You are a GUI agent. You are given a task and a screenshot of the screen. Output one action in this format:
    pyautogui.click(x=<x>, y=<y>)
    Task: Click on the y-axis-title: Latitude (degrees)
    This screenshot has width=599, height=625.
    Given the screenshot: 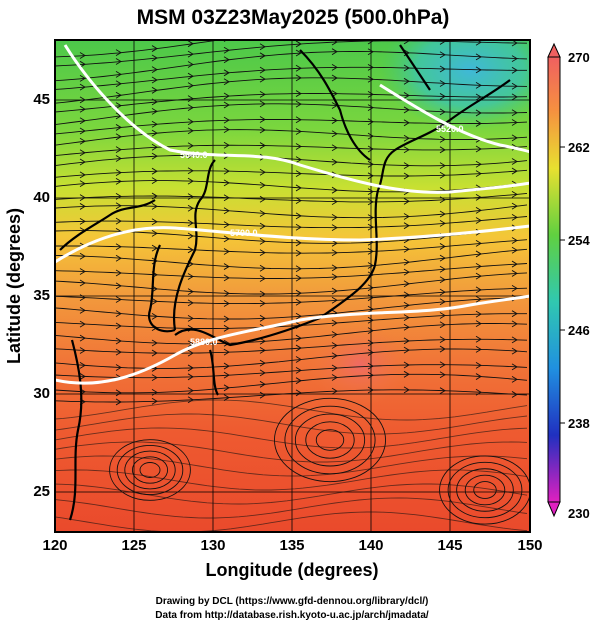 What is the action you would take?
    pyautogui.click(x=14, y=286)
    